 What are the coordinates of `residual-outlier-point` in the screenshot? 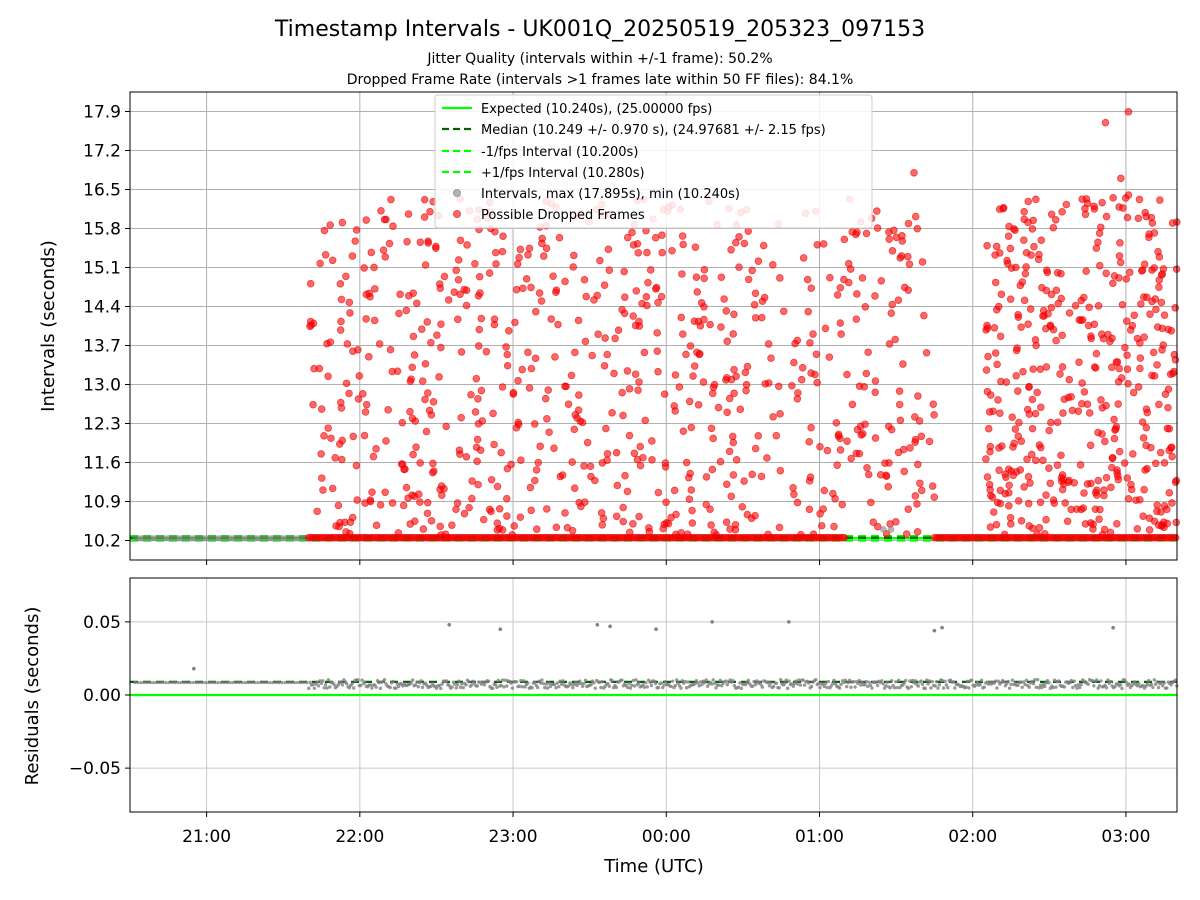 It's located at (656, 629).